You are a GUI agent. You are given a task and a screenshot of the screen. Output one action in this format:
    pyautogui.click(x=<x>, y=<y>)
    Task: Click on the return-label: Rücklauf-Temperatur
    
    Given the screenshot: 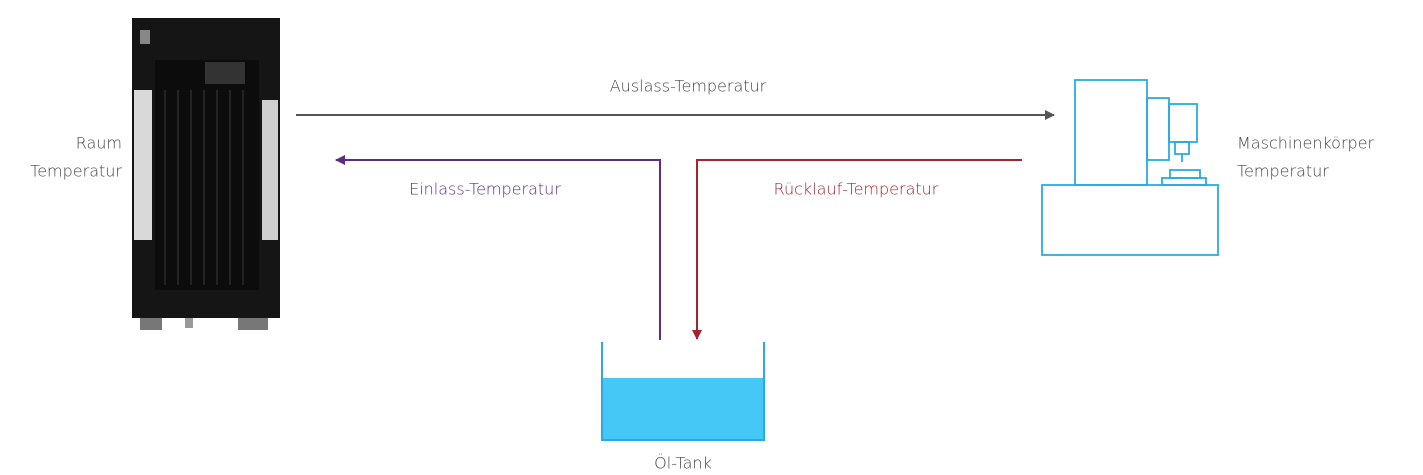 What is the action you would take?
    pyautogui.click(x=856, y=189)
    